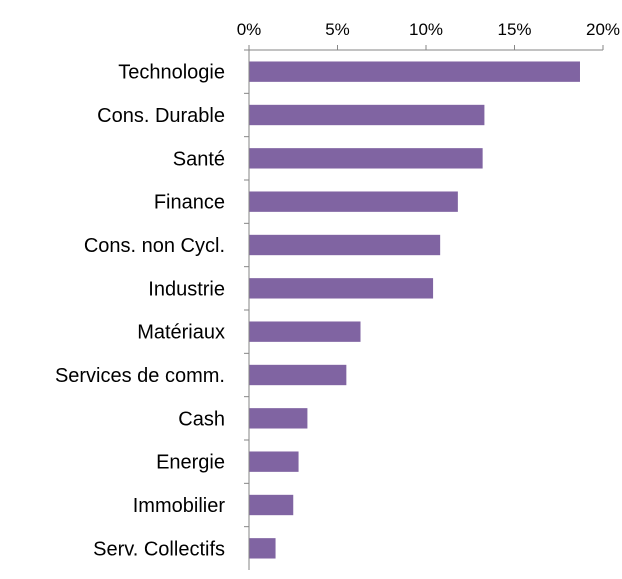  Describe the element at coordinates (189, 203) in the screenshot. I see `category-label: Finance` at that location.